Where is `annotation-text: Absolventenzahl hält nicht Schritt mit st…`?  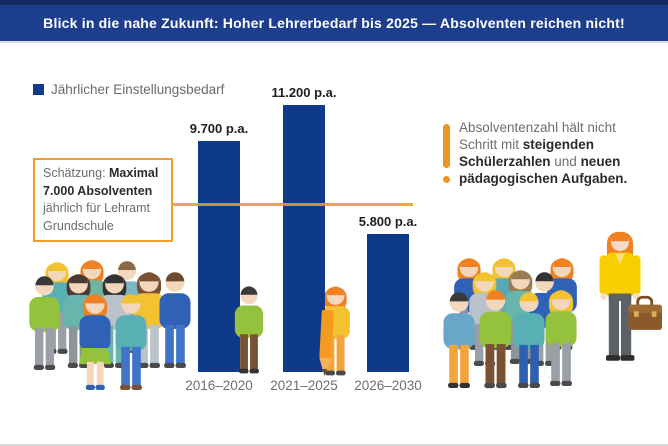
annotation-text: Absolventenzahl hält nicht Schritt mit st… is located at coordinates (543, 153).